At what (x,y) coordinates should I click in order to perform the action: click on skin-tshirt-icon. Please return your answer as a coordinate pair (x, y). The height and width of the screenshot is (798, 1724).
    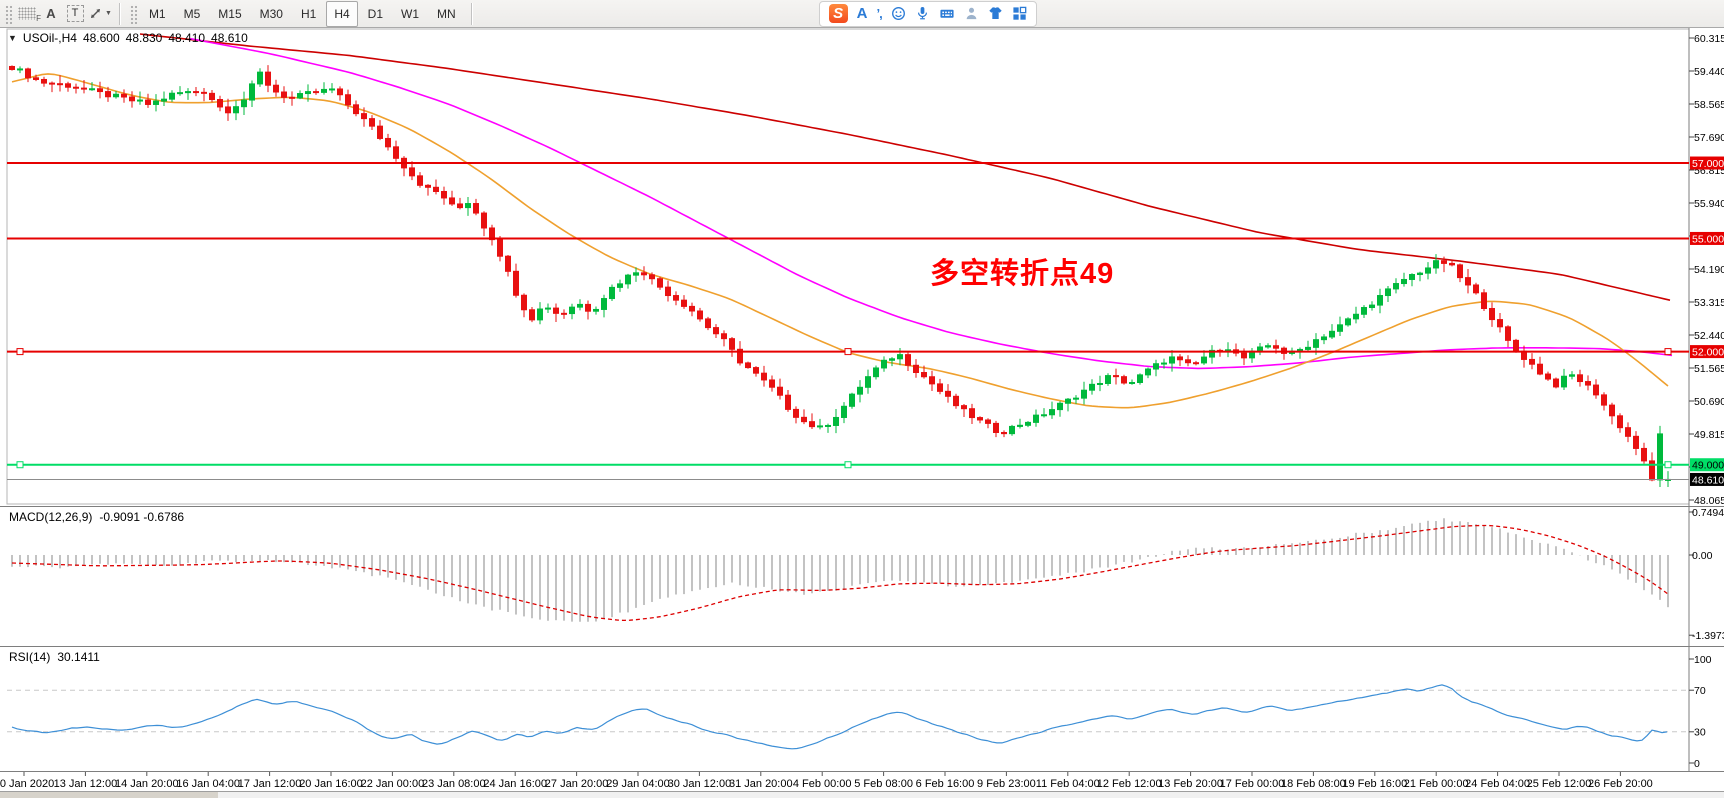
    Looking at the image, I should click on (995, 13).